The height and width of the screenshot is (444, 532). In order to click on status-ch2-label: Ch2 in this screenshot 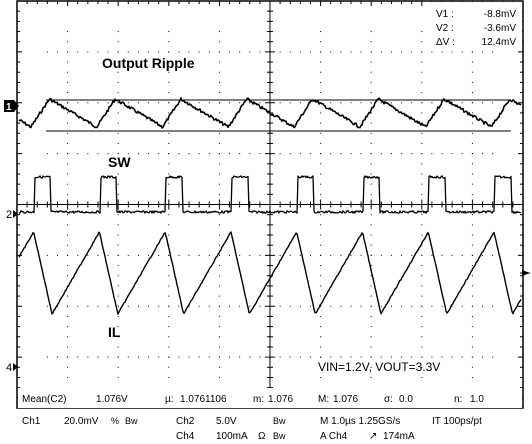, I will do `click(185, 421)`.